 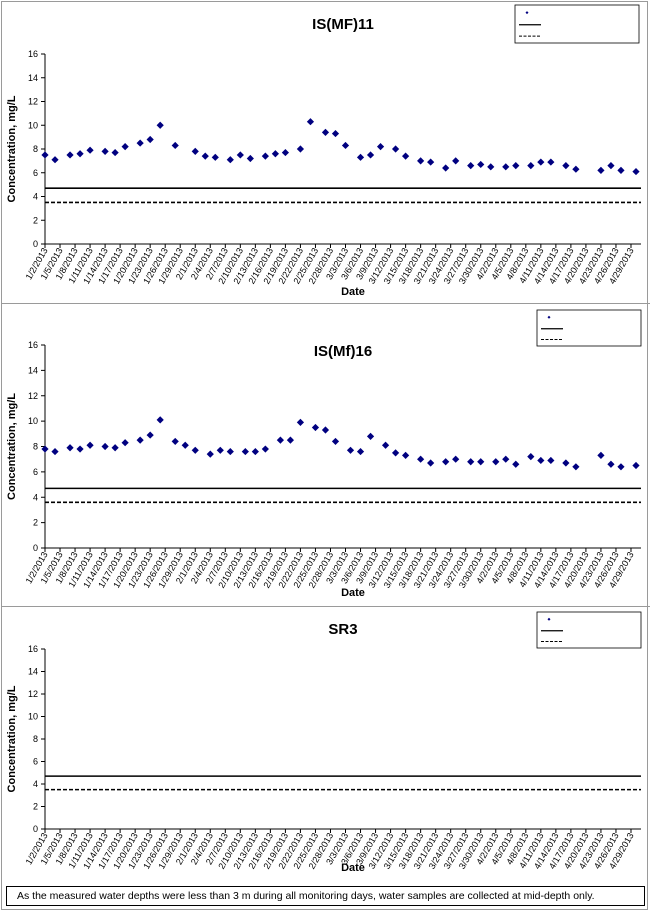 I want to click on chart-title: SR3, so click(x=342, y=629).